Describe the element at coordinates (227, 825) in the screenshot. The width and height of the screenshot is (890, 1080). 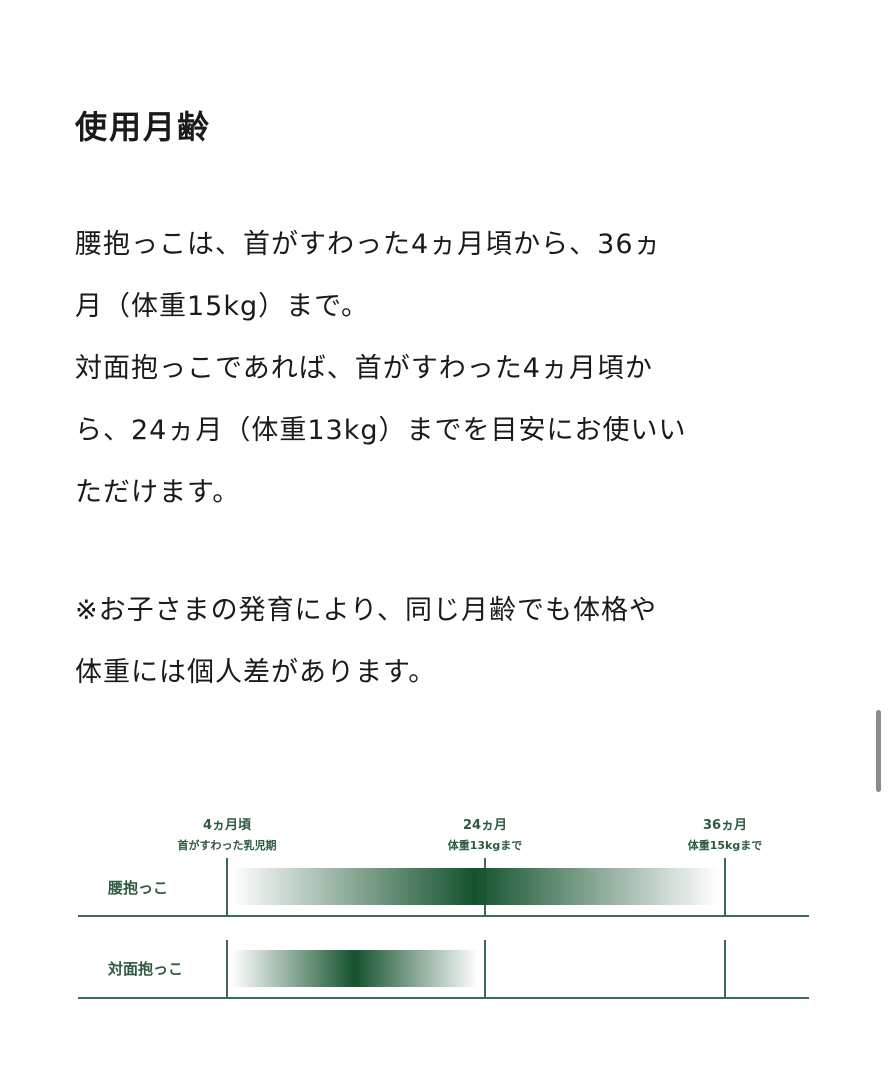
I see `tick-month: 4ヵ月頃` at that location.